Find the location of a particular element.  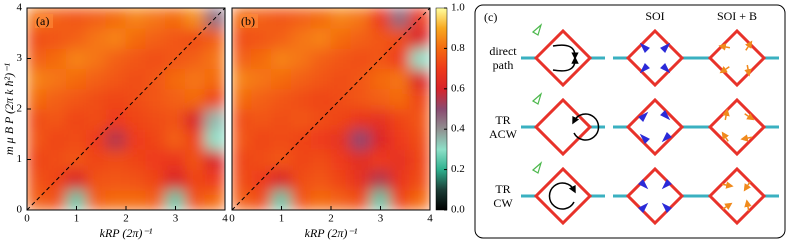

colorbar-tick-label: 1.0 is located at coordinates (458, 8).